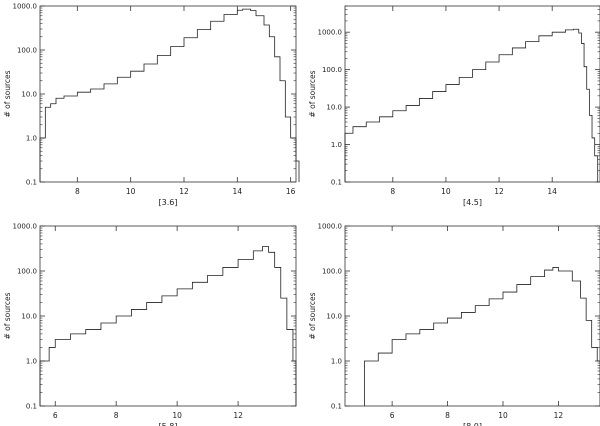 The height and width of the screenshot is (426, 600). I want to click on x-axis-label: [4.5], so click(472, 202).